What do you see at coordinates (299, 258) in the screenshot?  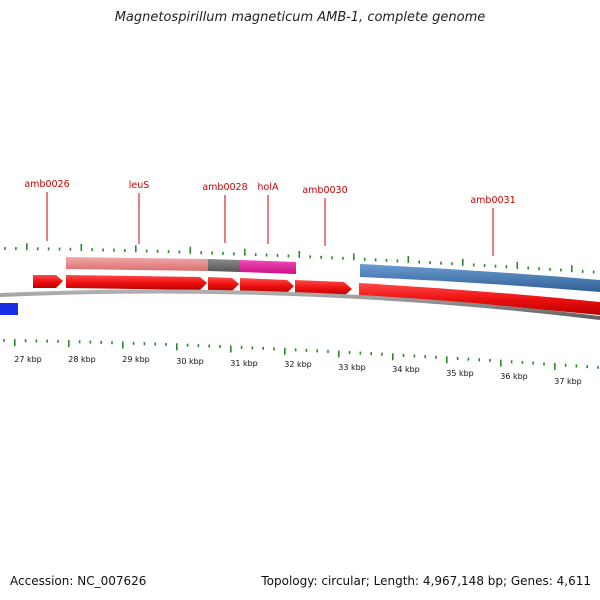 I see `upper-tick-row` at bounding box center [299, 258].